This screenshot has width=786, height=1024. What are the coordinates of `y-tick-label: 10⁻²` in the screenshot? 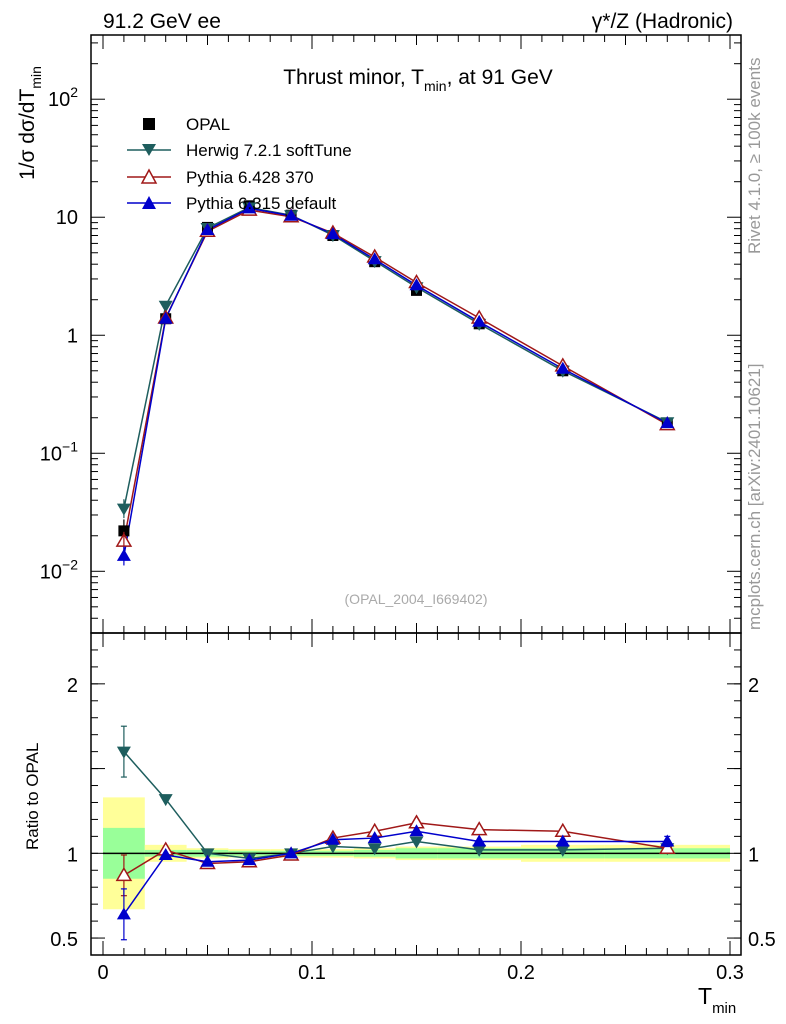 It's located at (59, 569).